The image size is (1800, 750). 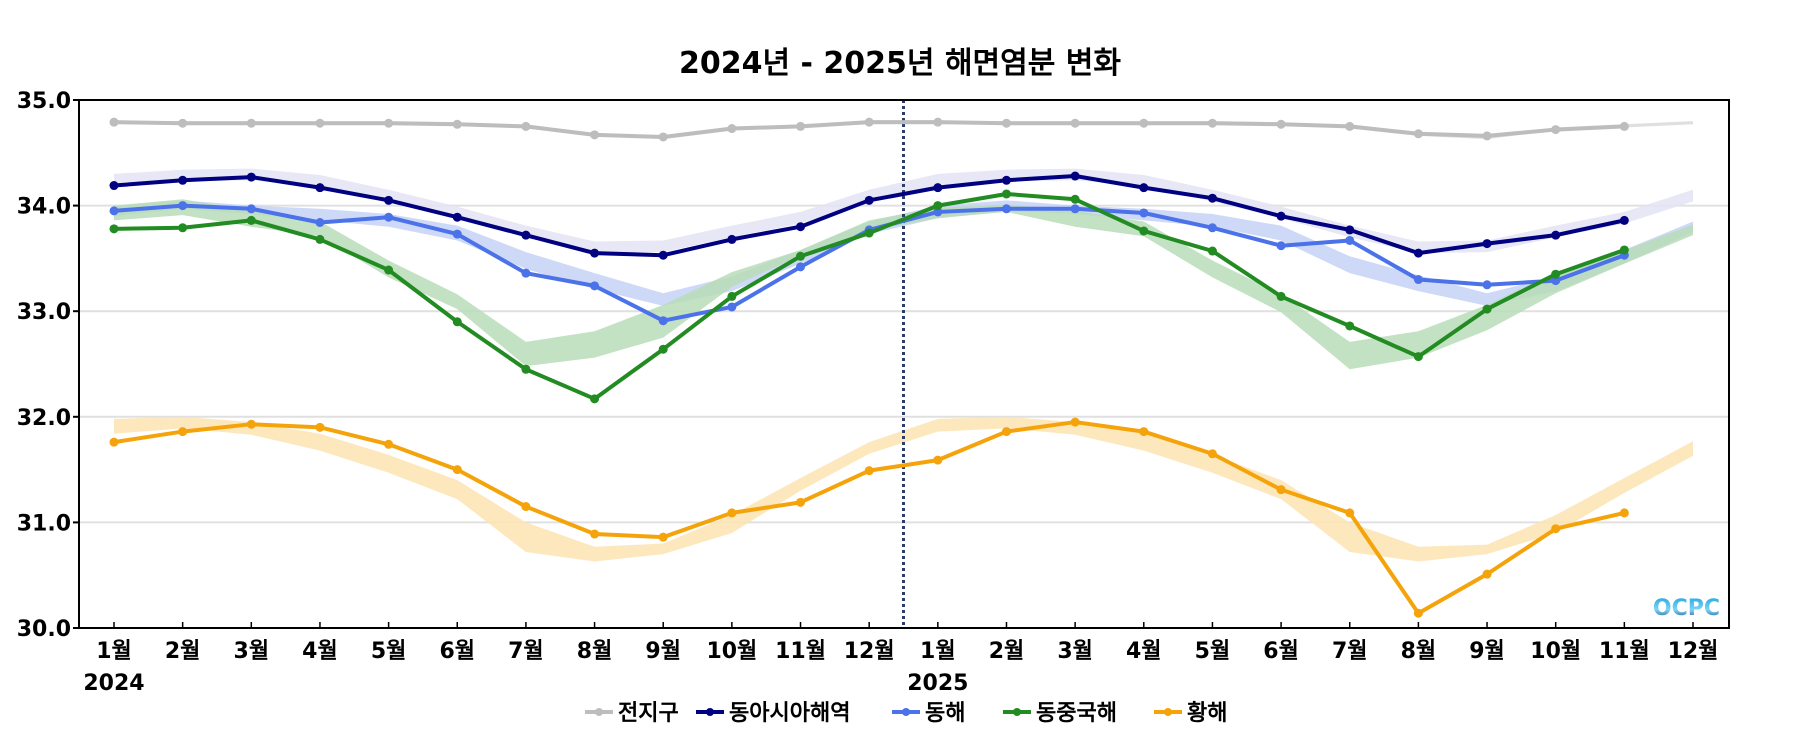 What do you see at coordinates (900, 63) in the screenshot?
I see `chart-title: 2024년 - 2025년 해면염분 변화` at bounding box center [900, 63].